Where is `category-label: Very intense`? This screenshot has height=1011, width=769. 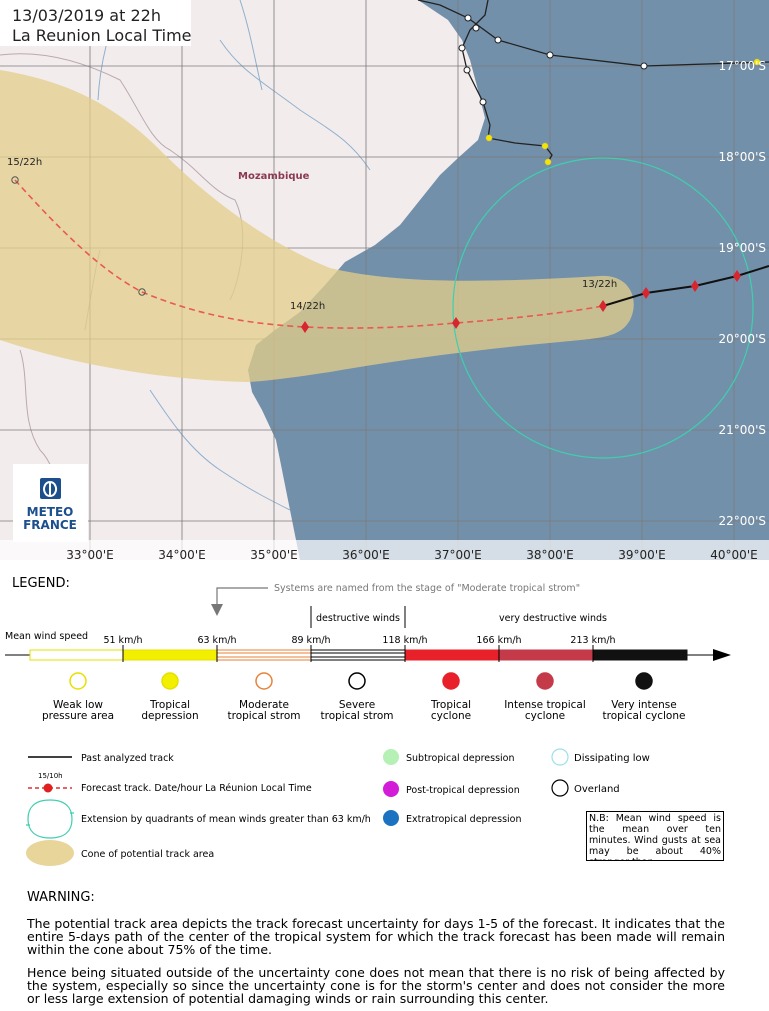 category-label: Very intense is located at coordinates (643, 705).